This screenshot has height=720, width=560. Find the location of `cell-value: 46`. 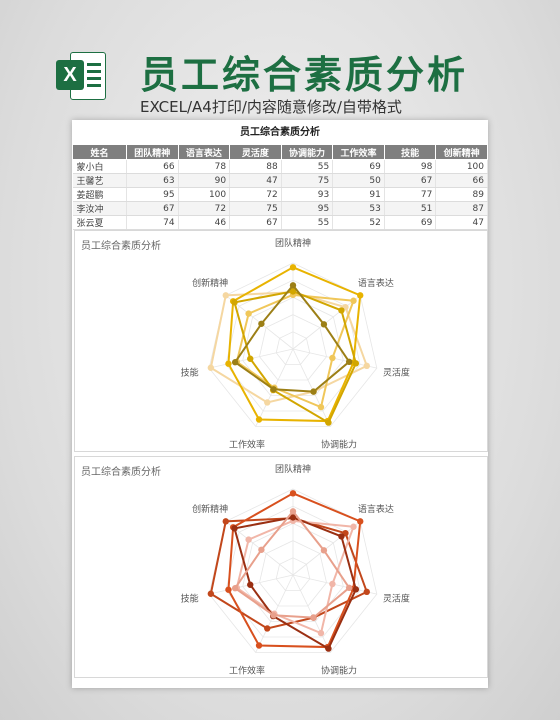

cell-value: 46 is located at coordinates (204, 222).